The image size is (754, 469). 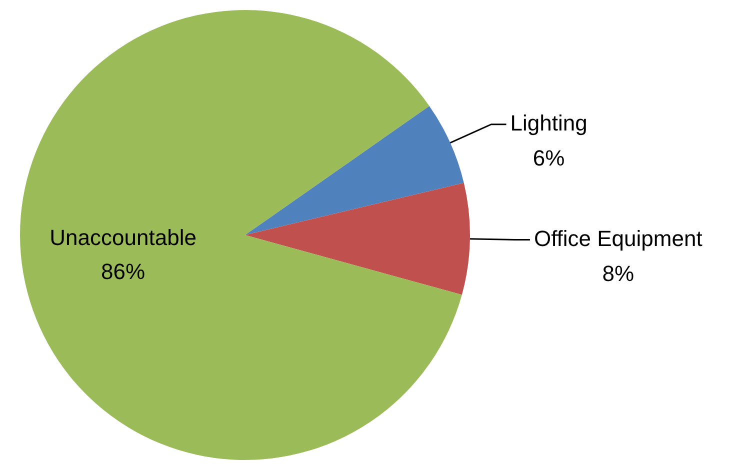 What do you see at coordinates (618, 273) in the screenshot?
I see `data-label: 8%` at bounding box center [618, 273].